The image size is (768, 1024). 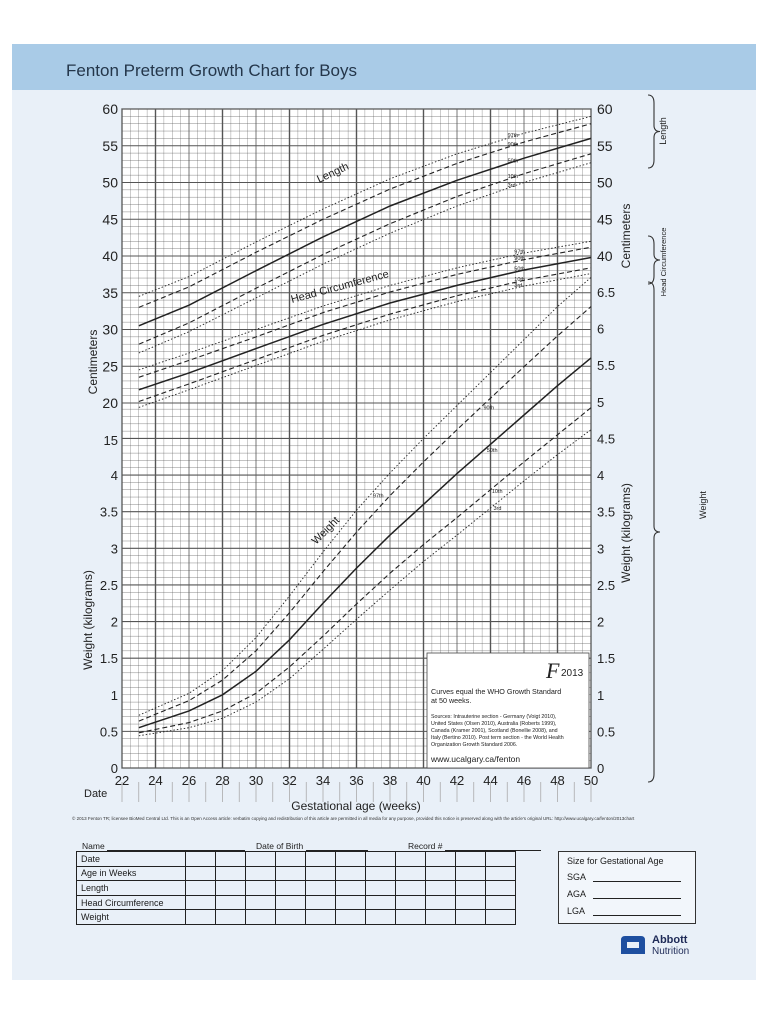 What do you see at coordinates (211, 70) in the screenshot?
I see `page-title: Fenton Preterm Growth Chart for Boys` at bounding box center [211, 70].